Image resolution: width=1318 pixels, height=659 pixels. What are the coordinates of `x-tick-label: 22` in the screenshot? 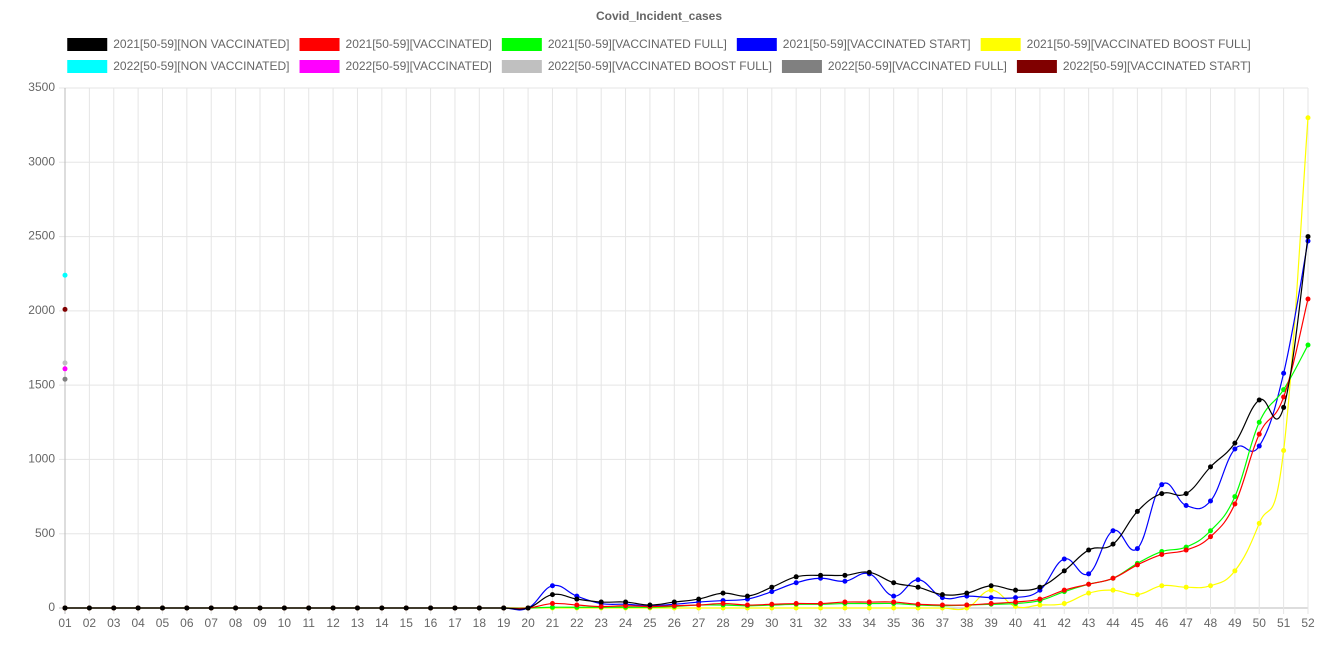 It's located at (577, 623).